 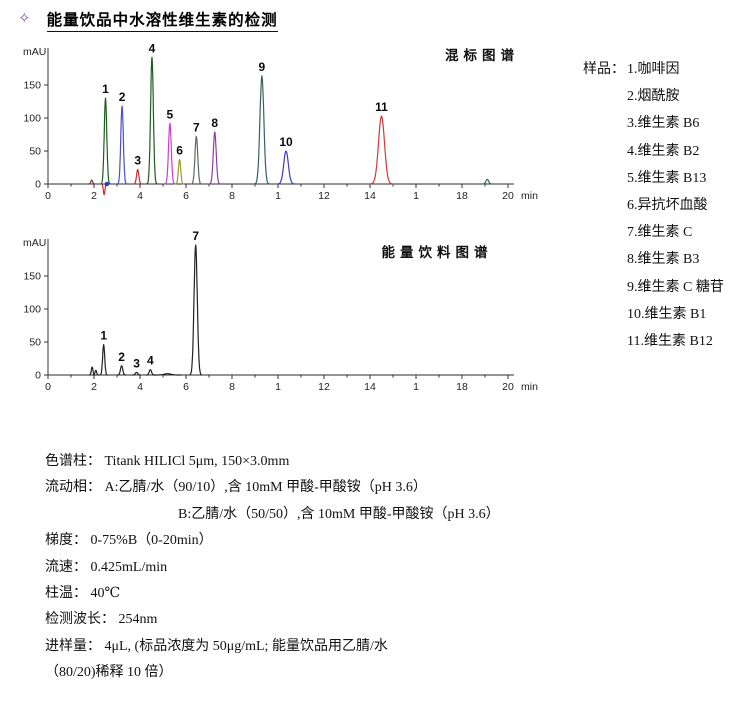 I want to click on svg-text: 混标图谱, so click(x=482, y=55).